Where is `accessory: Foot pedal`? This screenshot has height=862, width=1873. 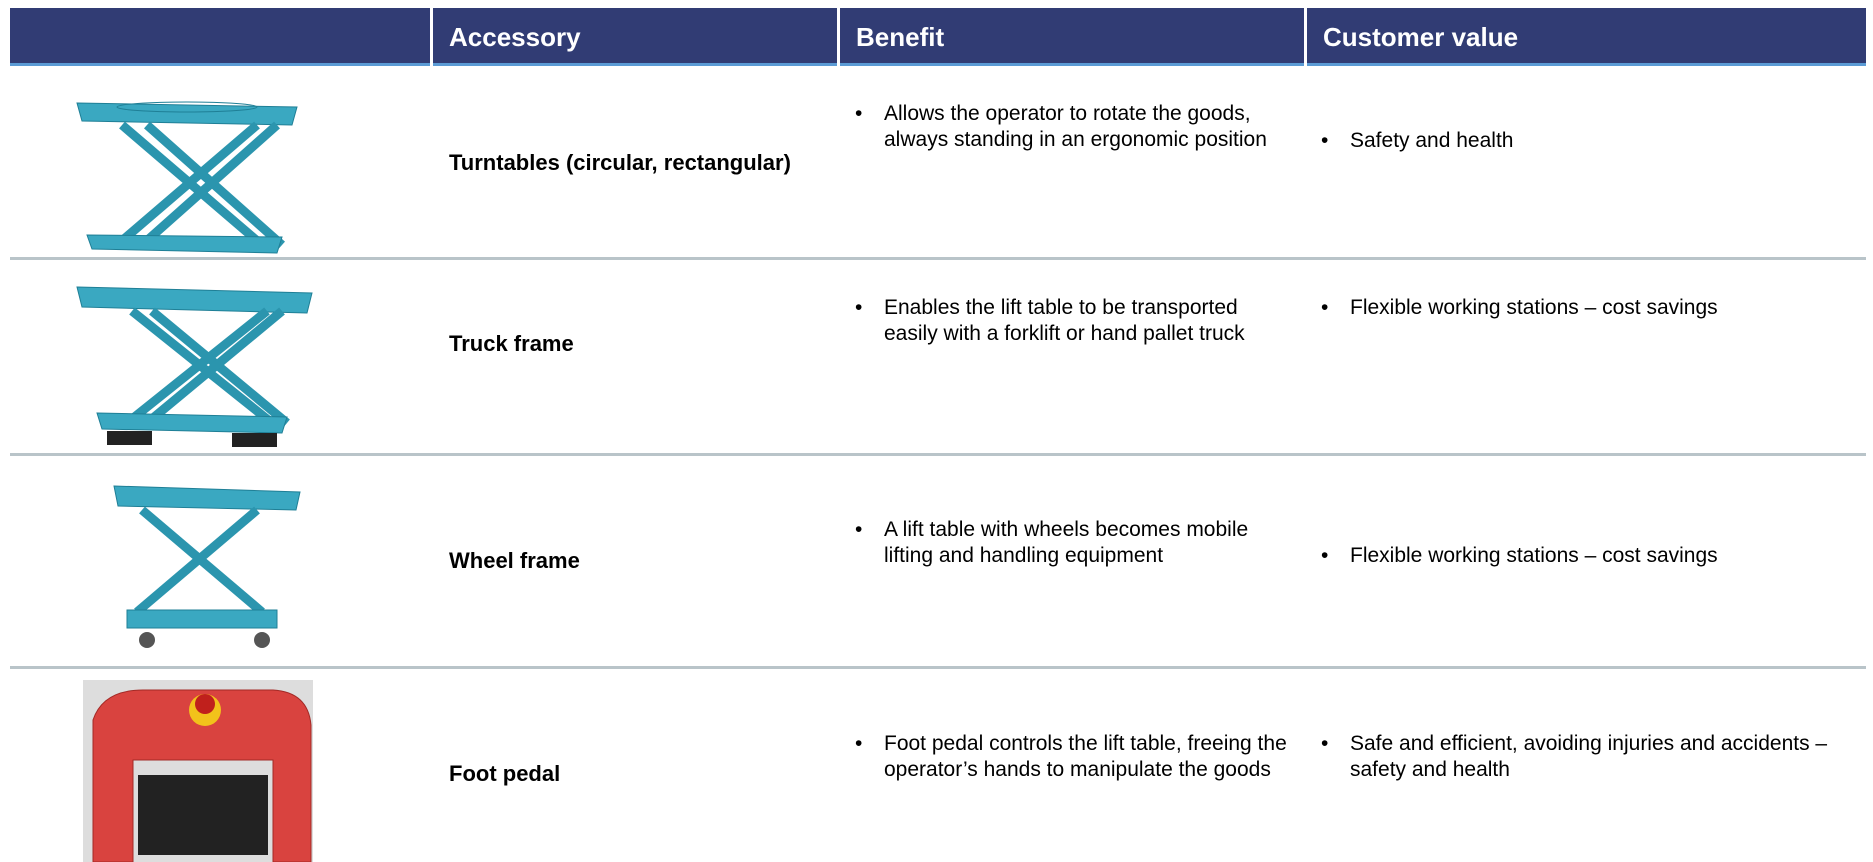 accessory: Foot pedal is located at coordinates (505, 773).